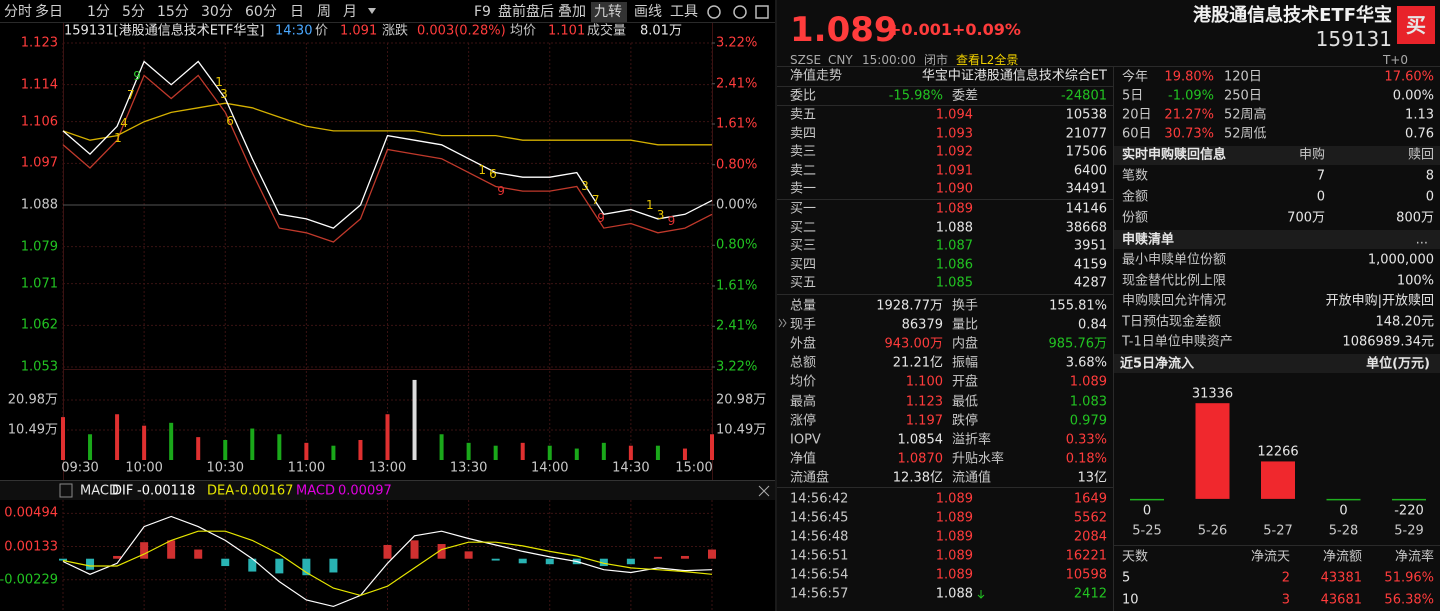 This screenshot has height=611, width=1440. Describe the element at coordinates (741, 400) in the screenshot. I see `y2-tick-label: 20.98万` at that location.